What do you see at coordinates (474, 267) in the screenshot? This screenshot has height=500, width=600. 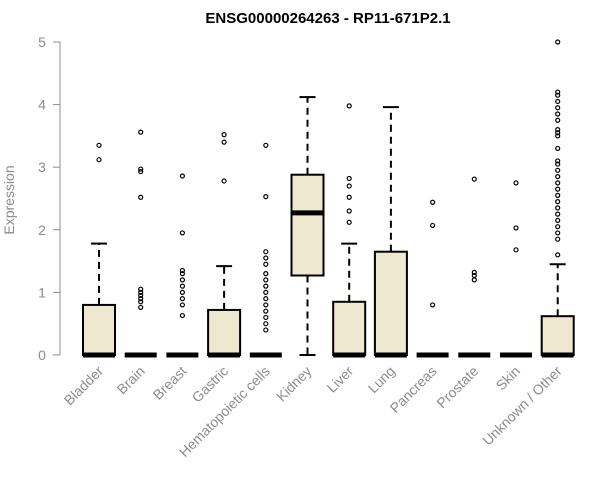 I see `box-prostate` at bounding box center [474, 267].